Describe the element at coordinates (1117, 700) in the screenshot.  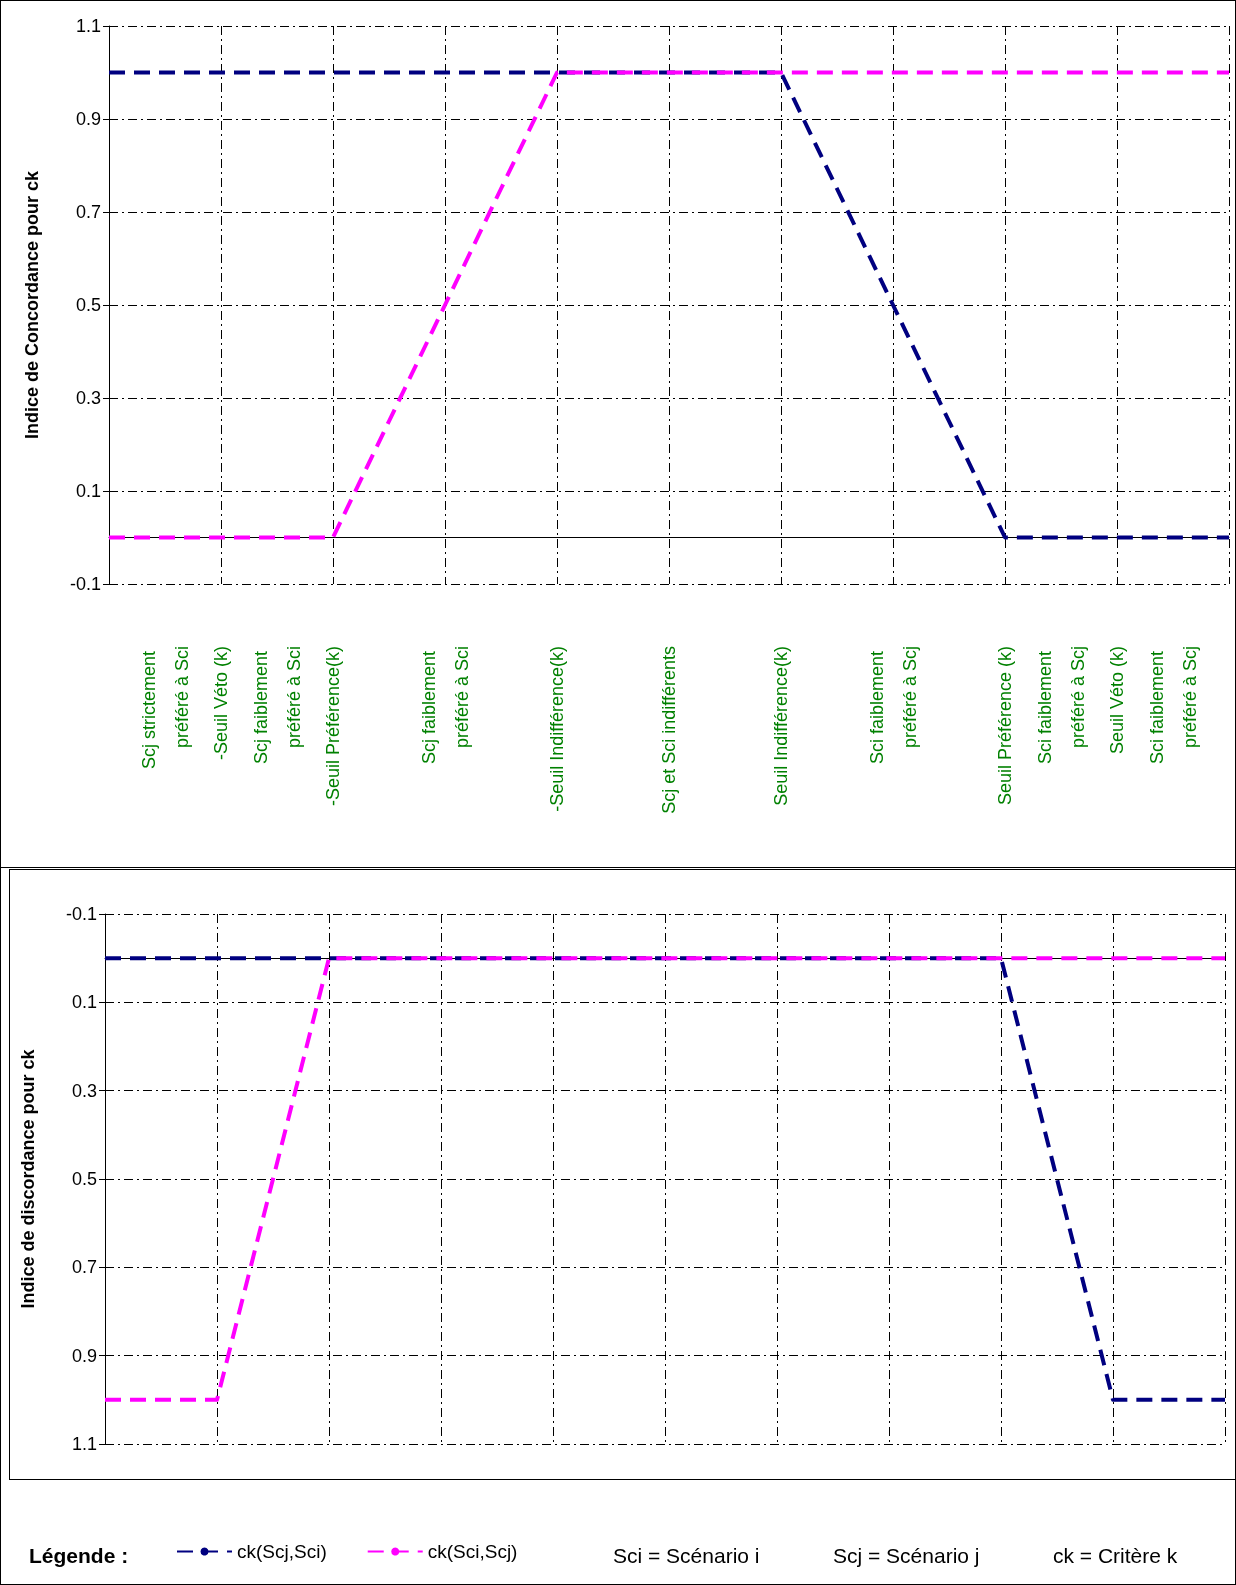
I see `x-tick-label: Seuil Véto (k)` at that location.